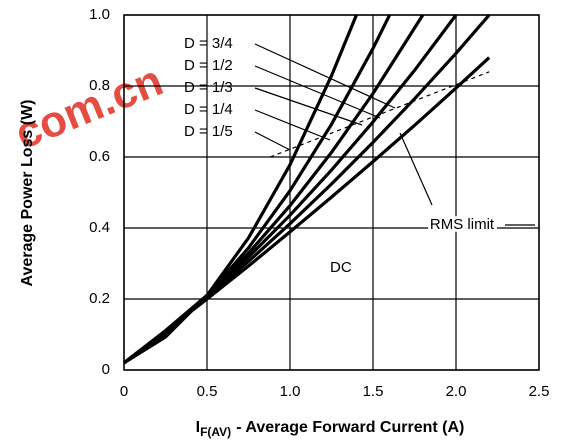  Describe the element at coordinates (99, 227) in the screenshot. I see `y-tick-label: 0.4` at that location.